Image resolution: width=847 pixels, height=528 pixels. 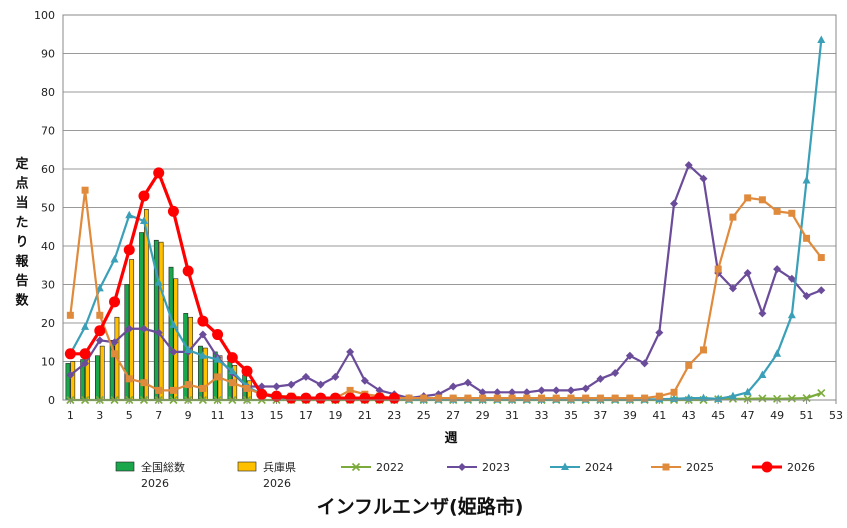 I want to click on x-tick-label: 23, so click(x=394, y=415).